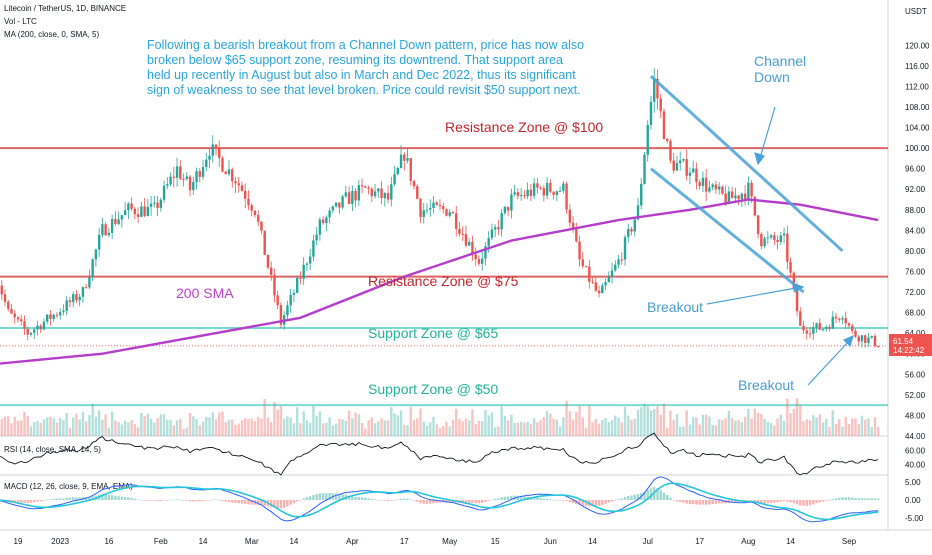 This screenshot has height=555, width=932. Describe the element at coordinates (205, 293) in the screenshot. I see `ma200-label: 200 SMA` at that location.